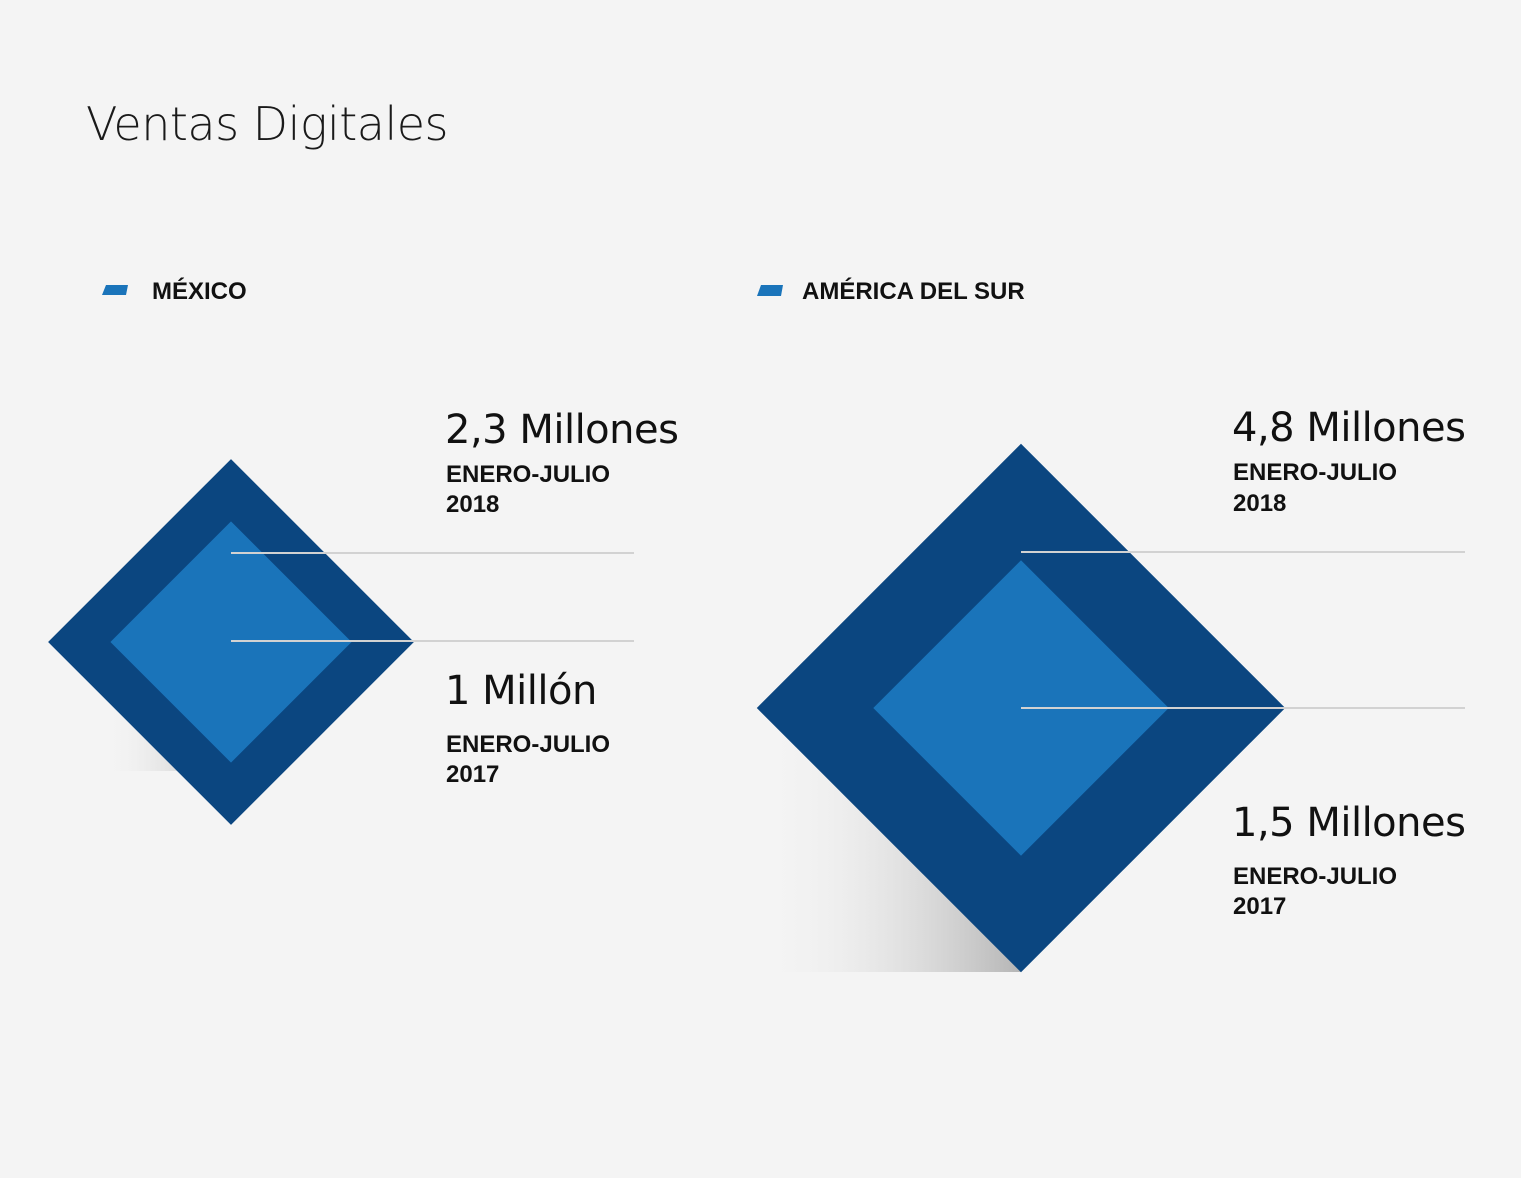  What do you see at coordinates (472, 774) in the screenshot?
I see `period-label-mexico-2017-line2: 2017` at bounding box center [472, 774].